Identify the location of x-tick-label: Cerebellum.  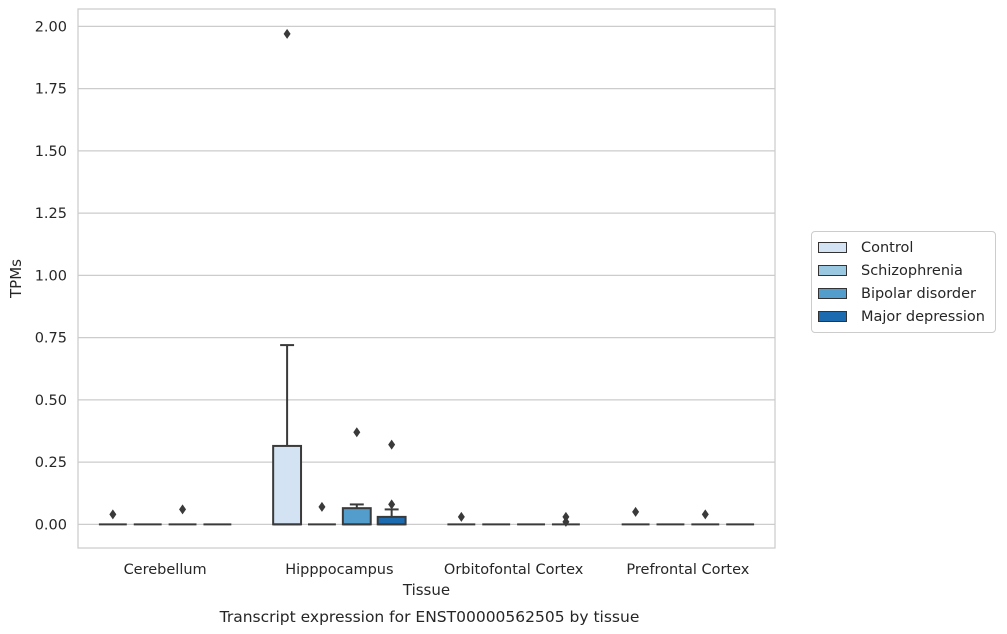
(165, 570).